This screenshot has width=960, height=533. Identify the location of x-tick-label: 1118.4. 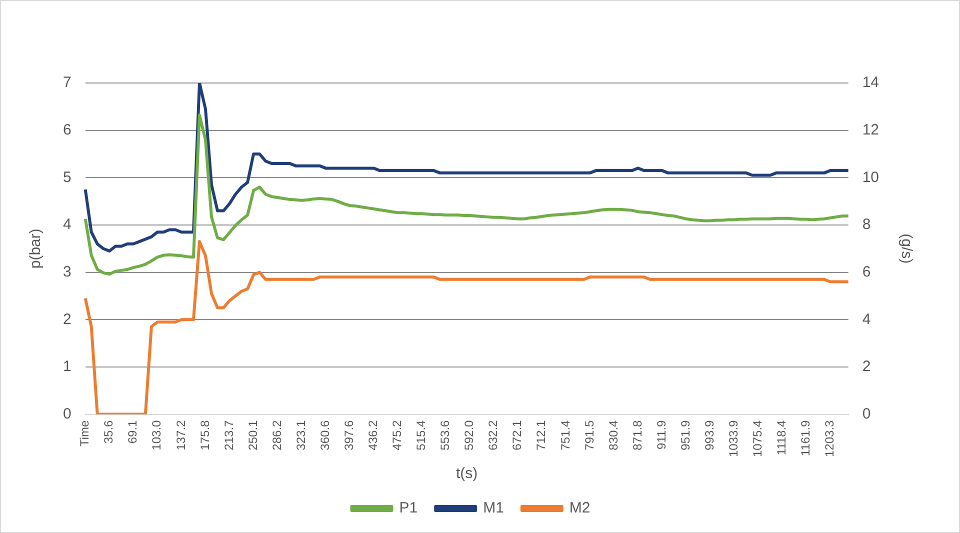
(781, 438).